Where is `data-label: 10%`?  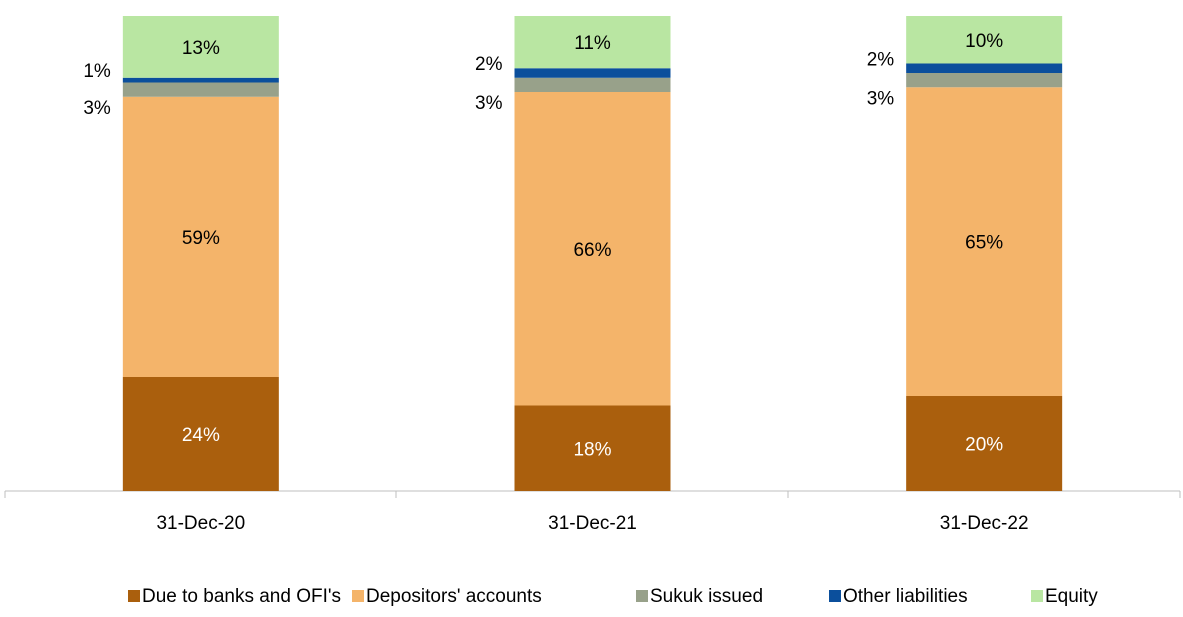
data-label: 10% is located at coordinates (984, 41).